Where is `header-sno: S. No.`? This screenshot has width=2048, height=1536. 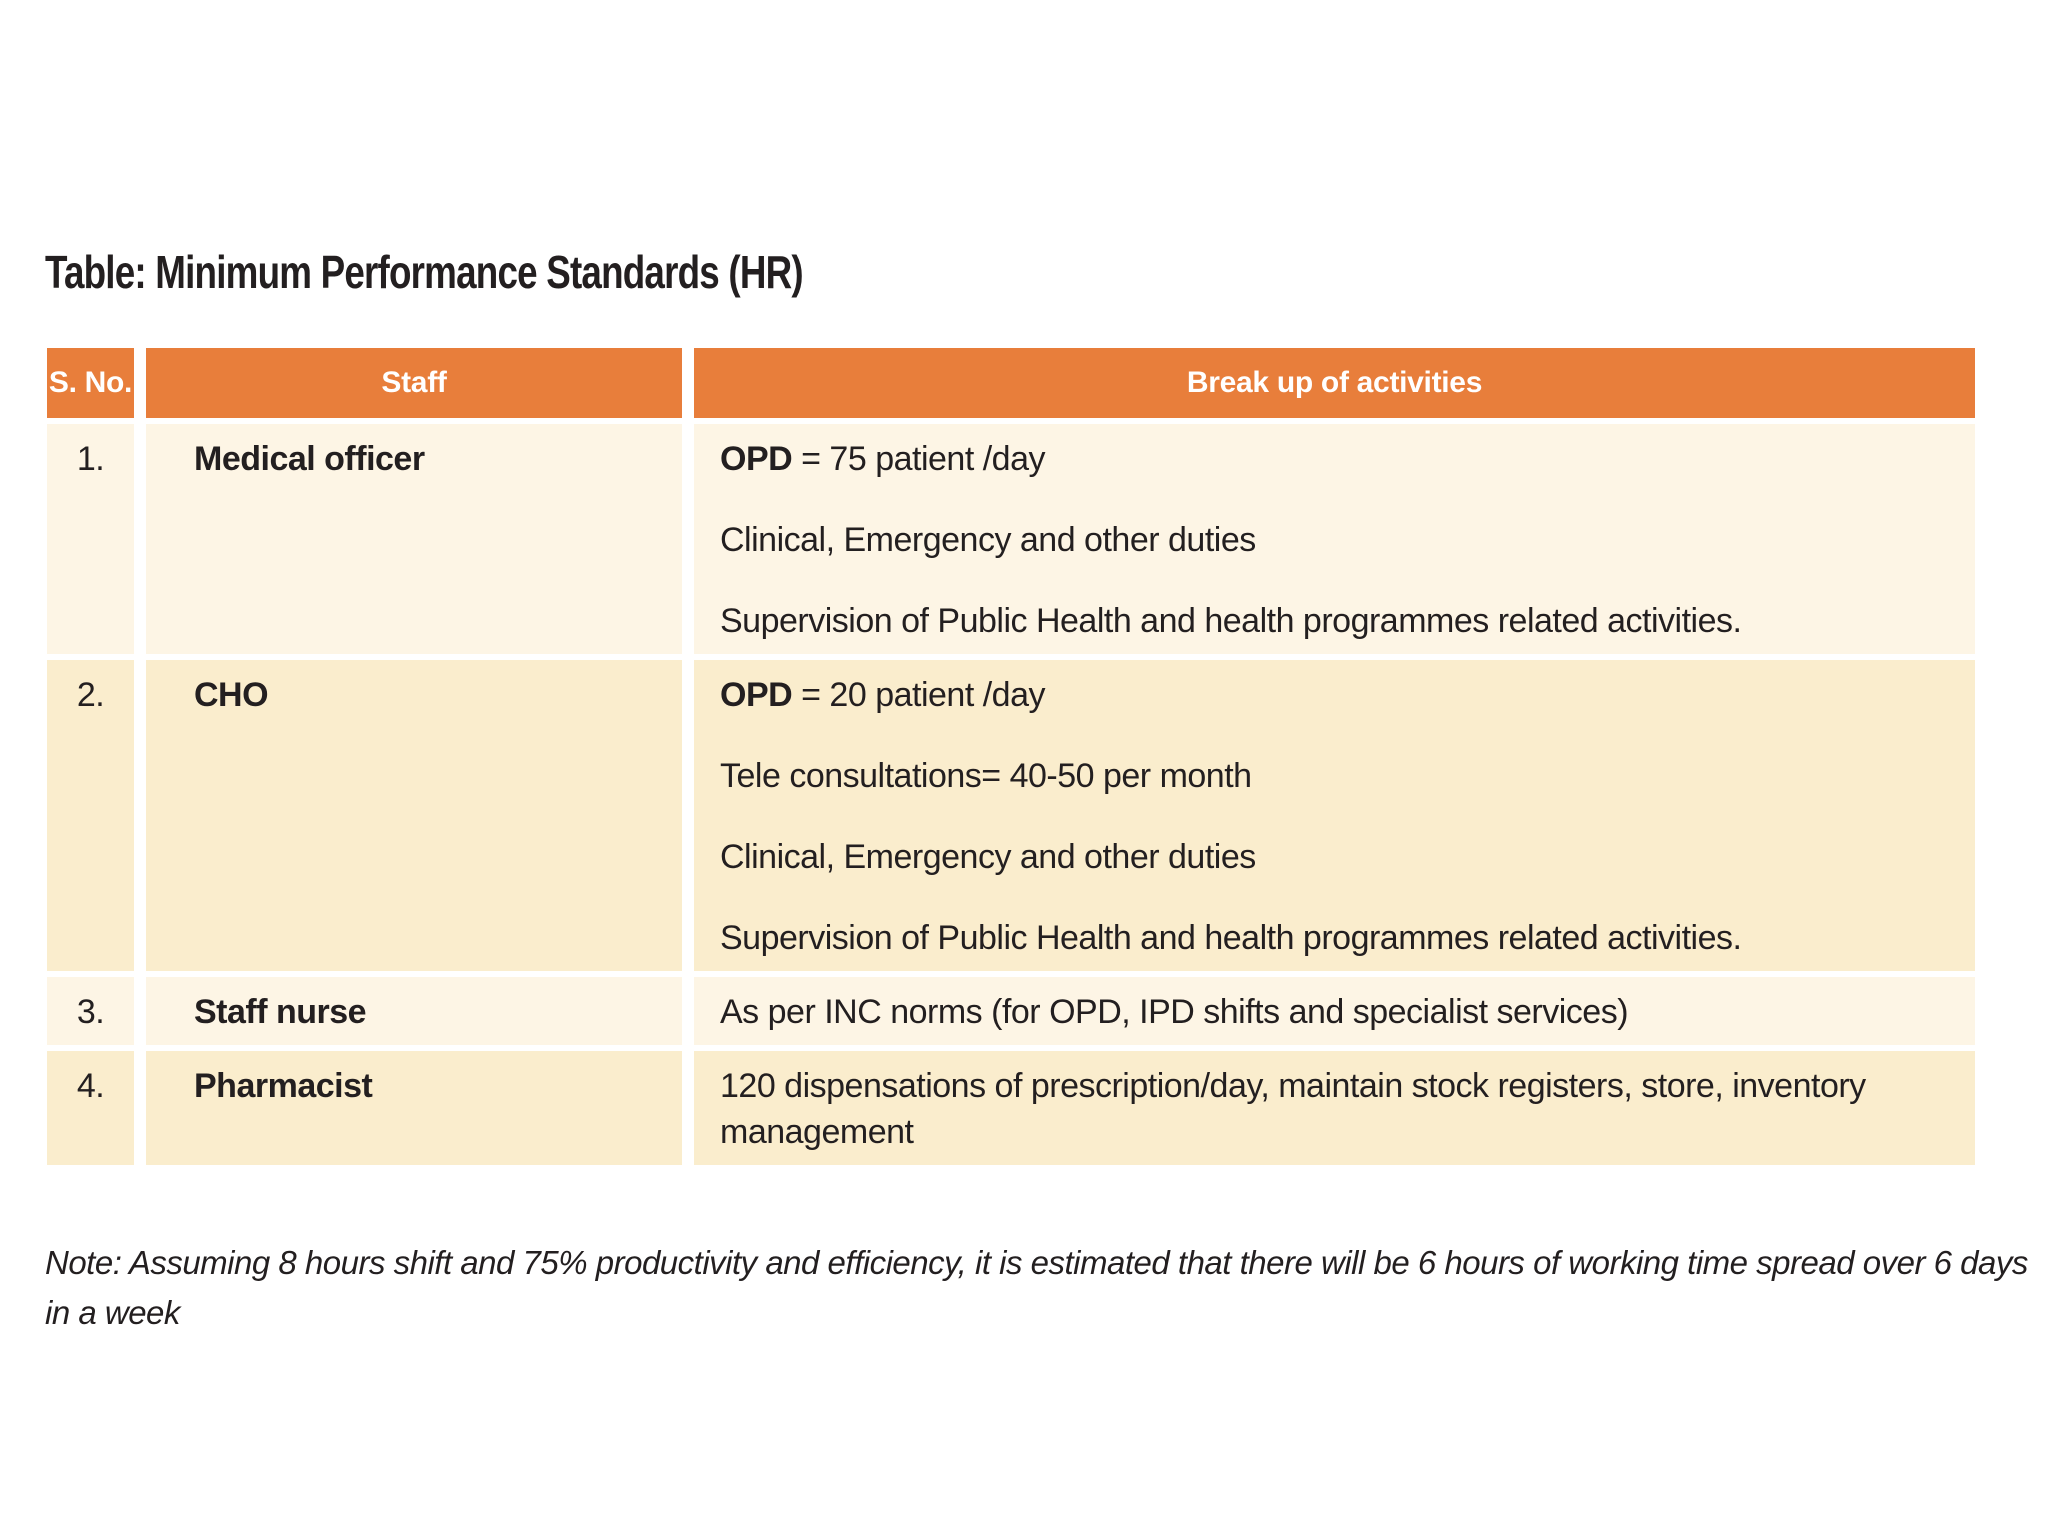 header-sno: S. No. is located at coordinates (93, 384).